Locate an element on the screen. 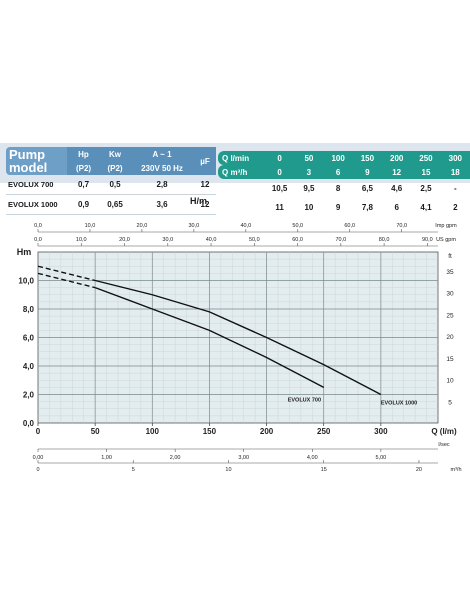 This screenshot has height=611, width=470. ft-tick-label: 10 is located at coordinates (450, 381).